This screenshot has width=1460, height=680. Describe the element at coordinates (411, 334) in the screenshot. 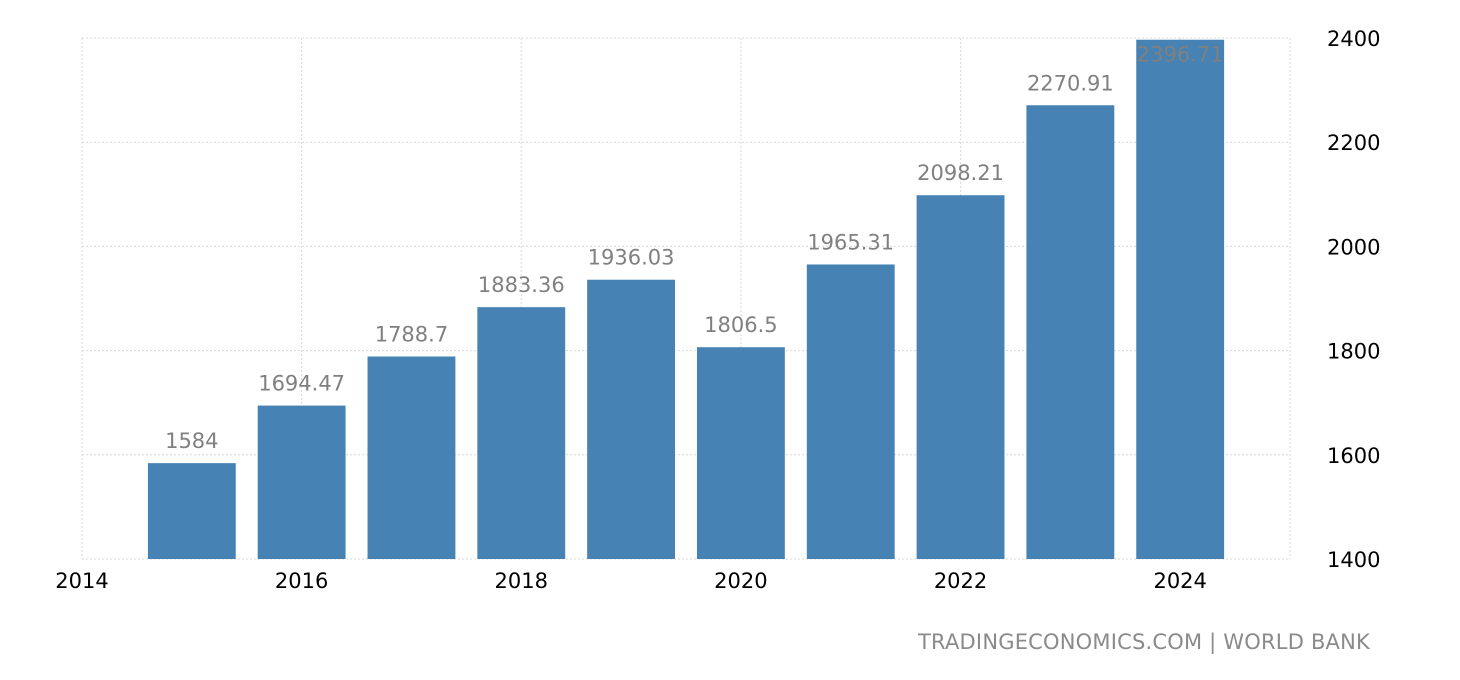

I see `data-label: 1788.7` at that location.